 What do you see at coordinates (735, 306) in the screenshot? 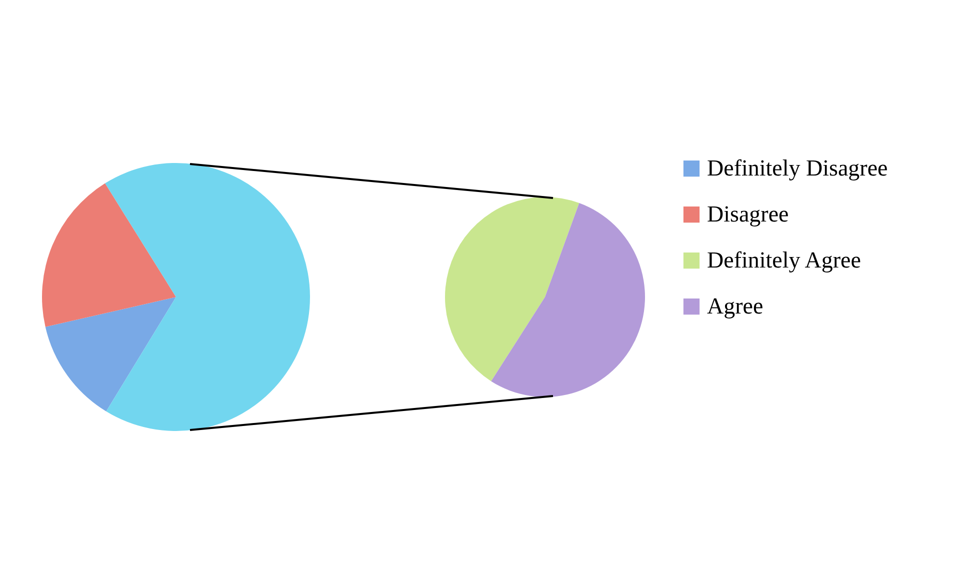
I see `legend-label: Agree` at bounding box center [735, 306].